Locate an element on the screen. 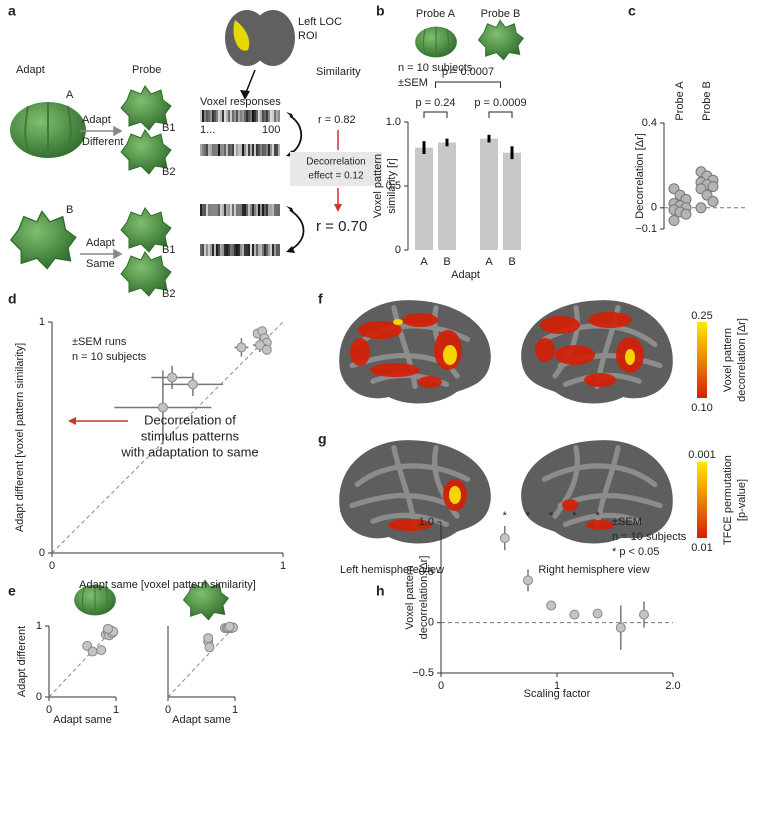  x-tick-label: A is located at coordinates (424, 262).